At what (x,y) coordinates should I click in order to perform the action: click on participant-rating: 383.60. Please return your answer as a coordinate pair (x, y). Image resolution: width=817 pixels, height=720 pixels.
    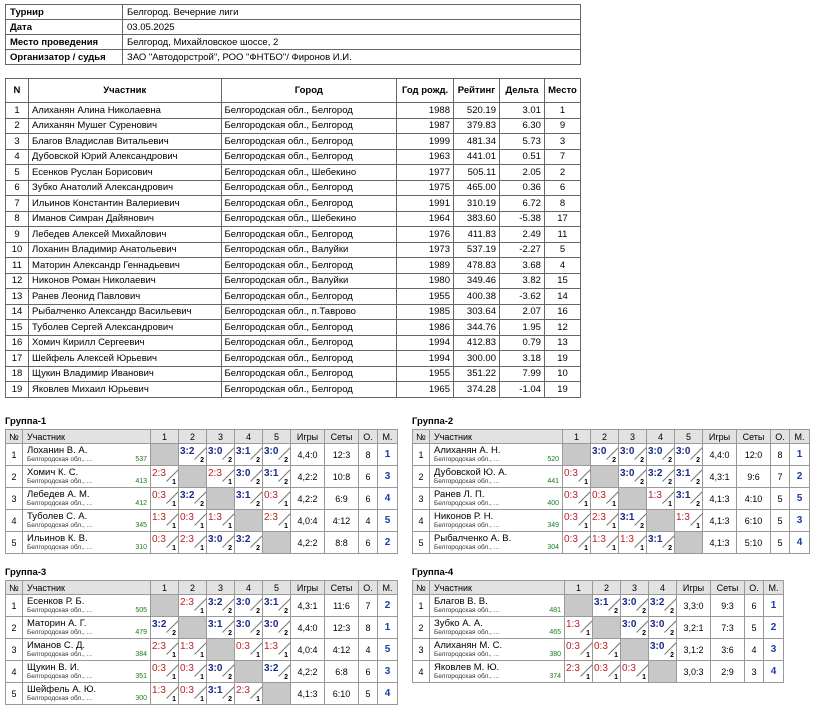
    Looking at the image, I should click on (476, 218).